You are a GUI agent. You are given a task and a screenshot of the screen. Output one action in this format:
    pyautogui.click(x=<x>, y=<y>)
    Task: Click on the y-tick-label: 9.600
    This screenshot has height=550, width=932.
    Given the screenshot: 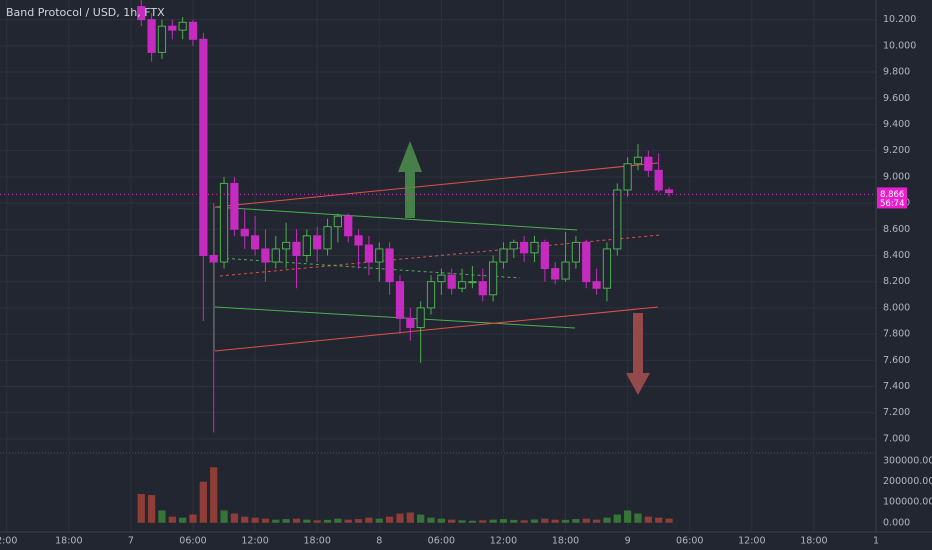 What is the action you would take?
    pyautogui.click(x=896, y=98)
    